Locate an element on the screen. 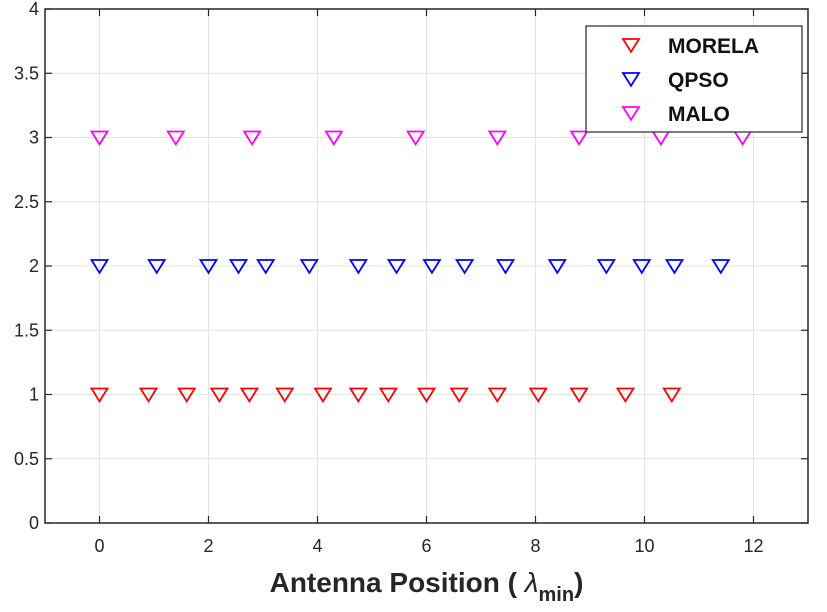  x-tick-label: 0 is located at coordinates (99, 546).